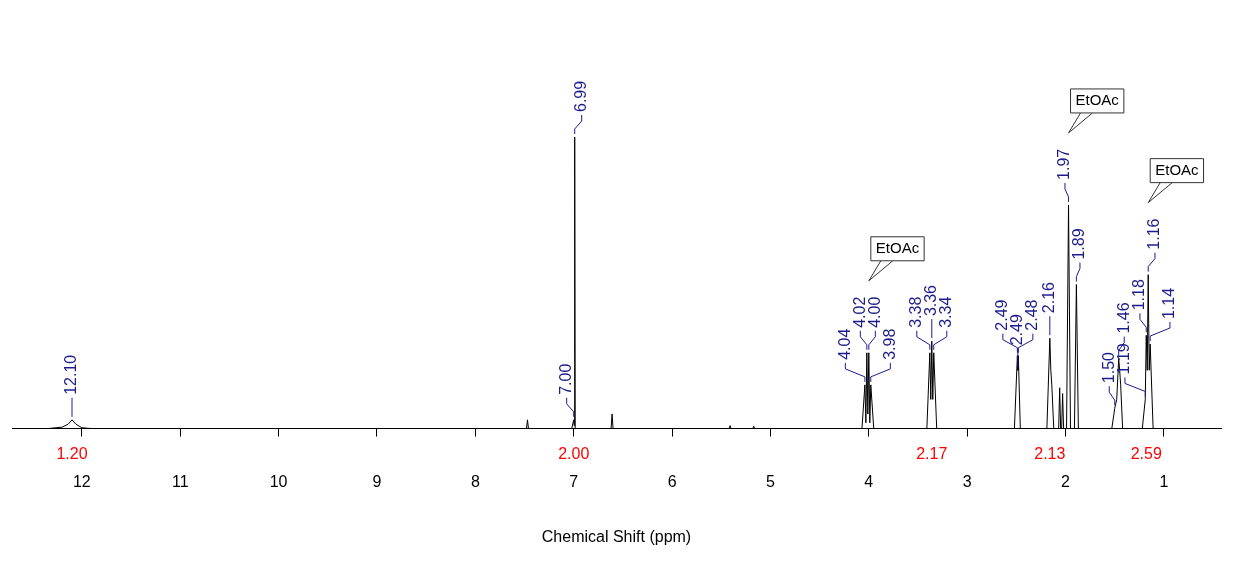 This screenshot has height=569, width=1237. What do you see at coordinates (566, 379) in the screenshot?
I see `annotation: 7.00` at bounding box center [566, 379].